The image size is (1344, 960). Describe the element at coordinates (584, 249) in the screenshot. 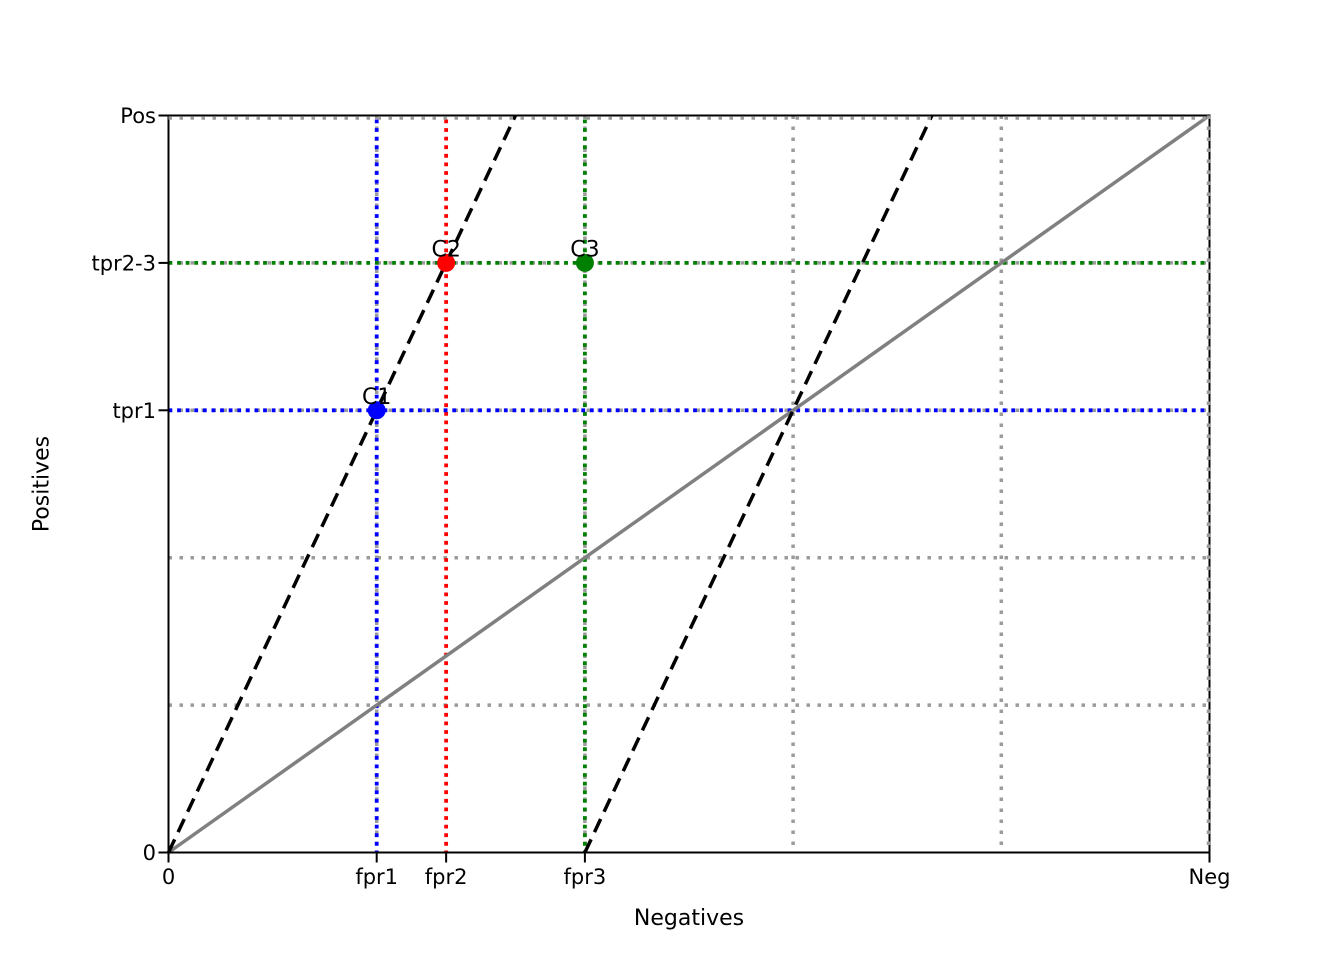

I see `point-label-c3: C3` at that location.